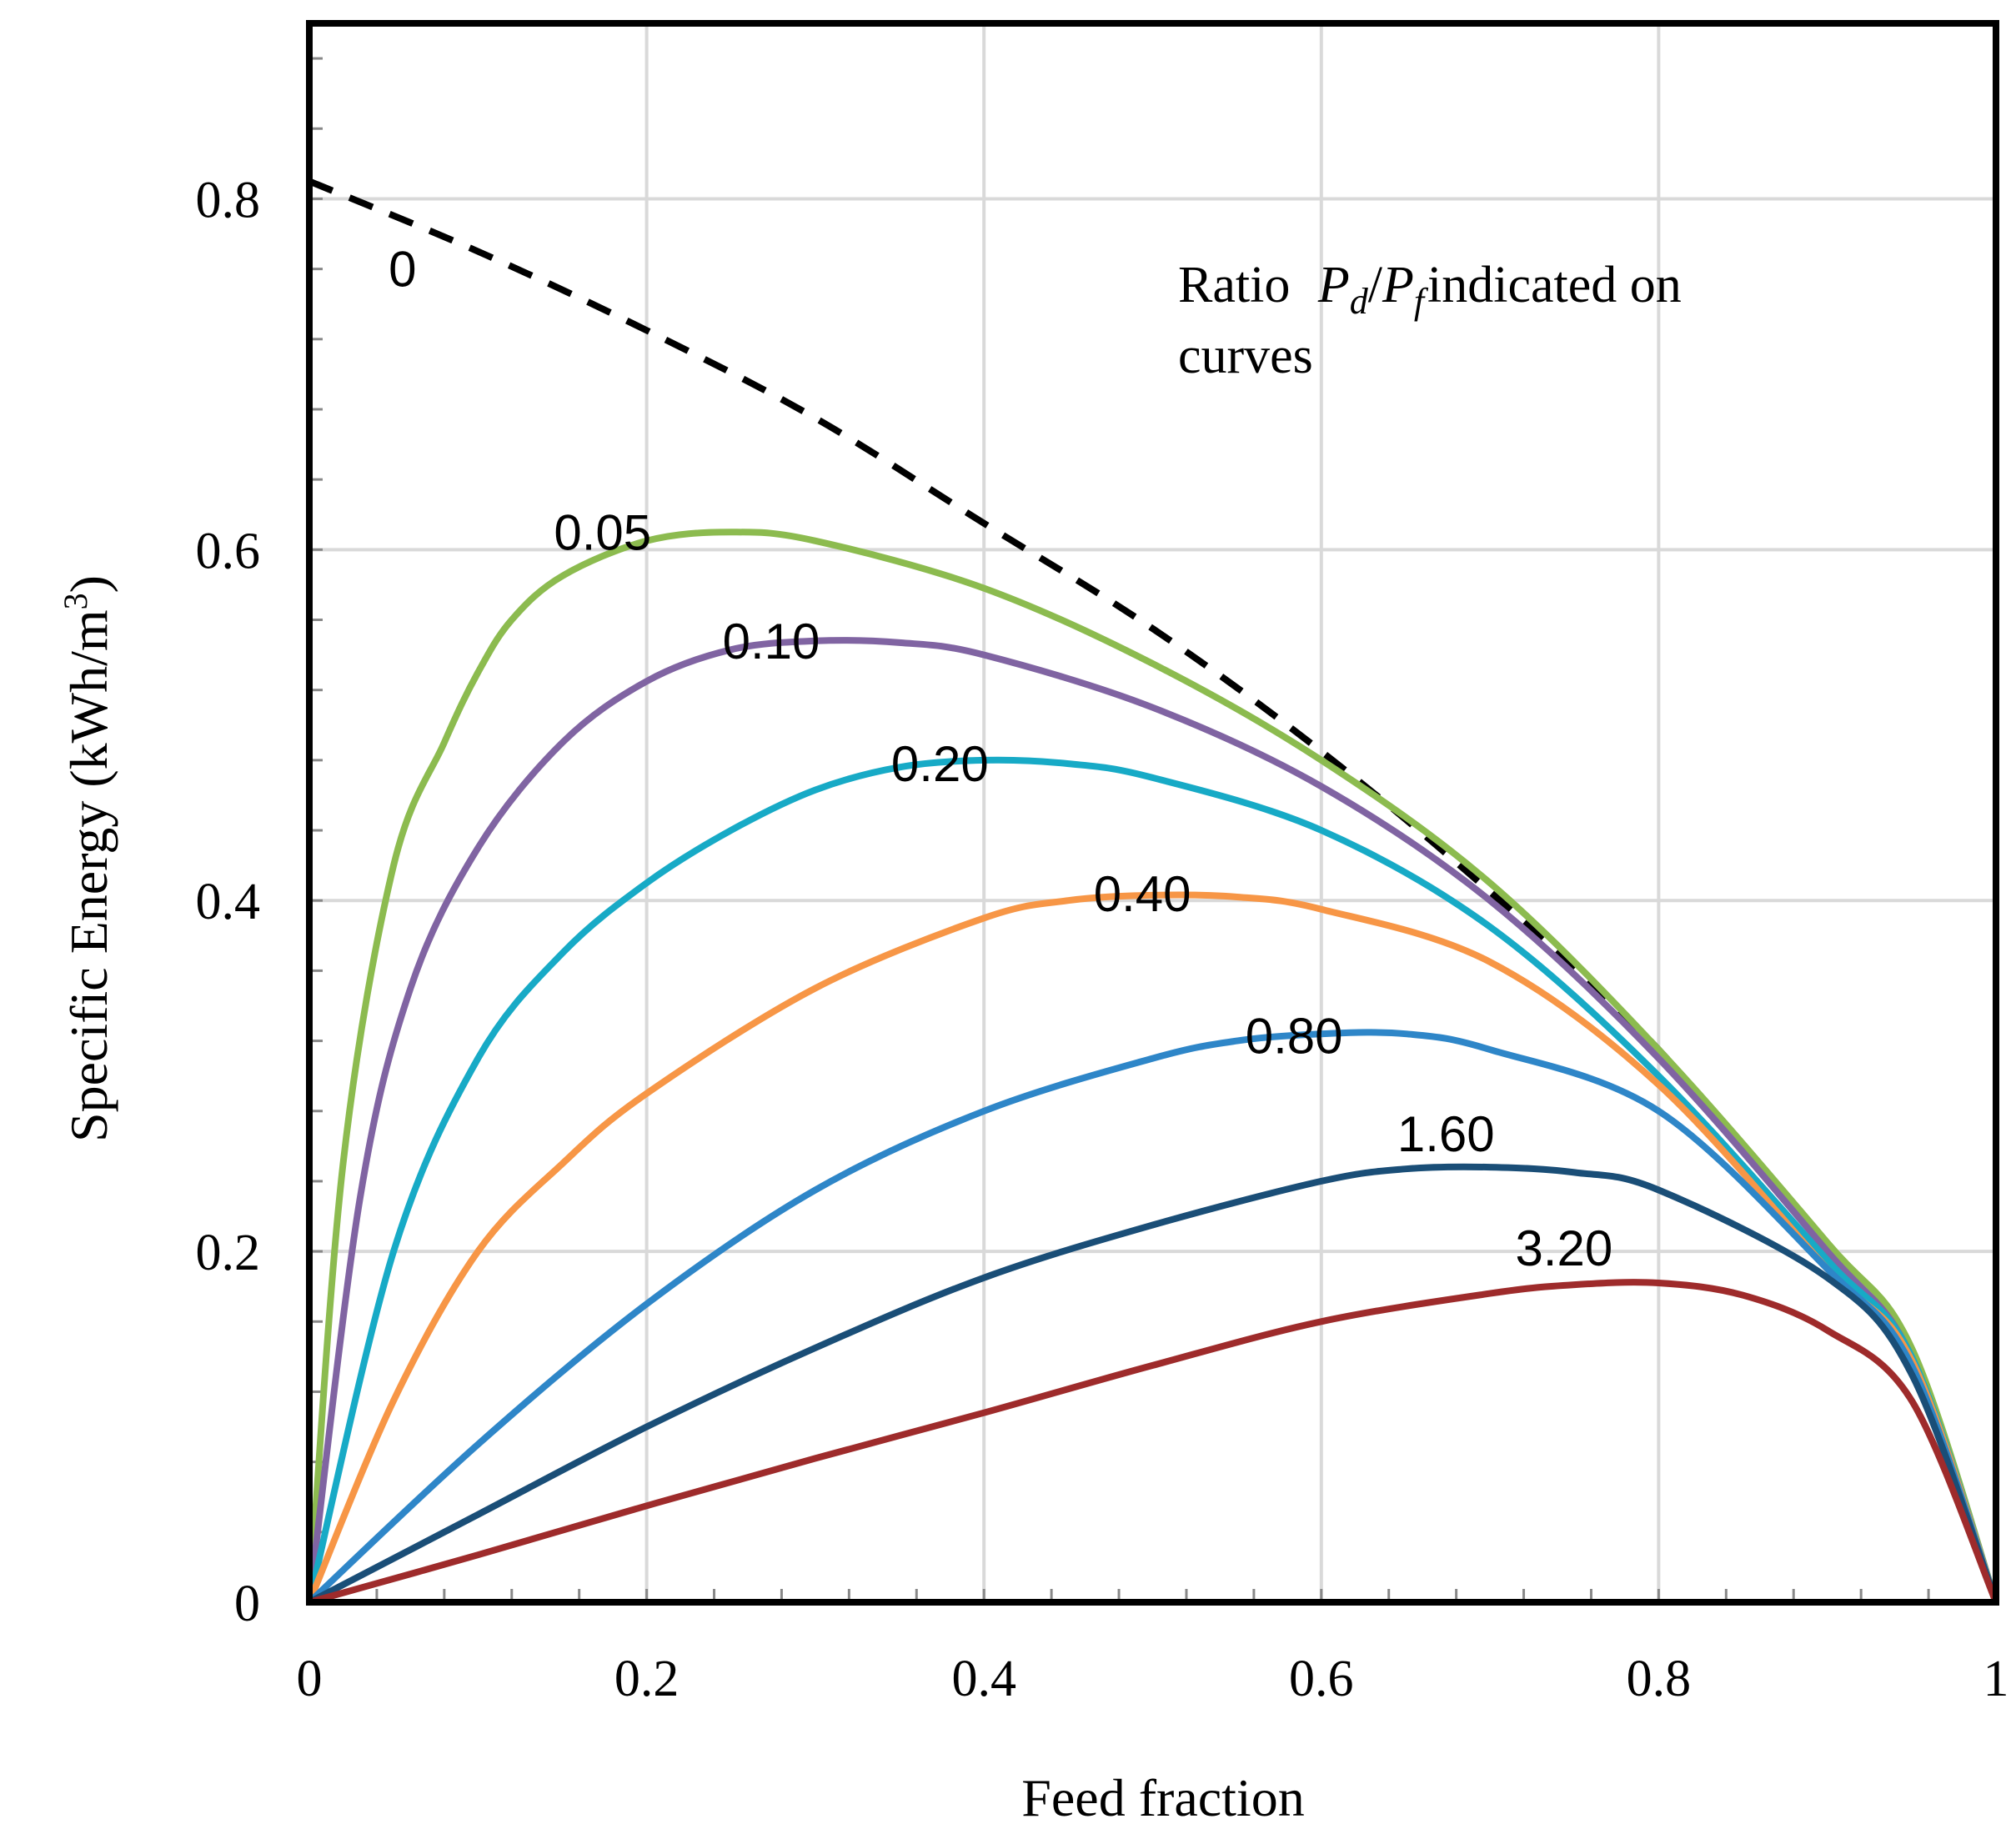 Image resolution: width=2016 pixels, height=1829 pixels. I want to click on curve-label-0-20: 0.20, so click(940, 764).